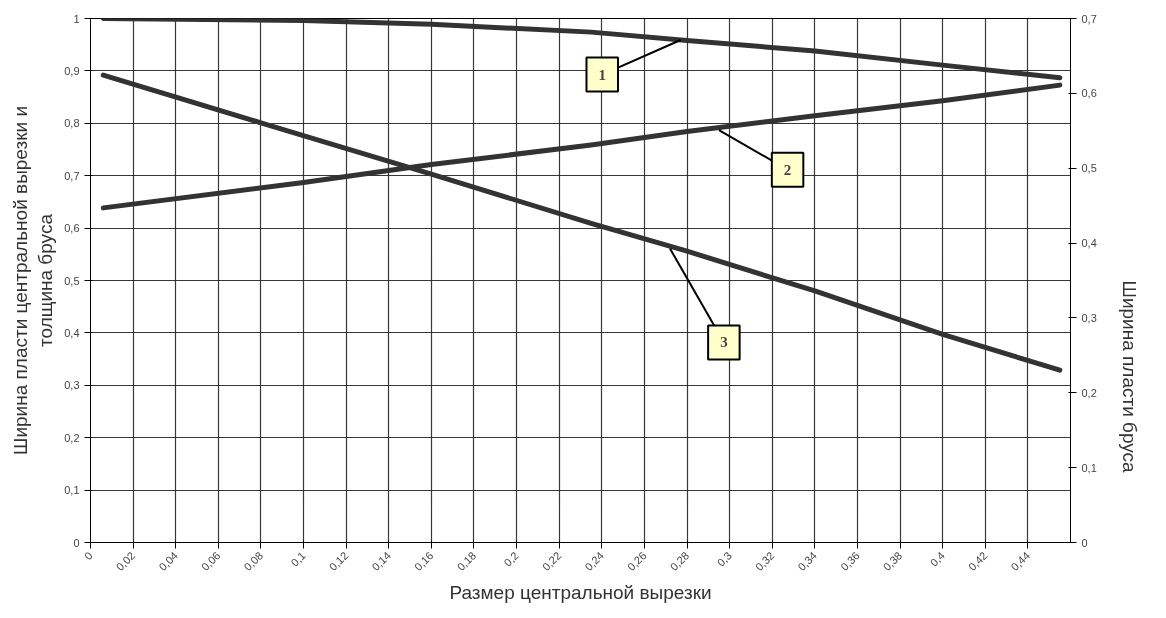 The height and width of the screenshot is (618, 1166). I want to click on x-tick-label: 0,08, so click(253, 561).